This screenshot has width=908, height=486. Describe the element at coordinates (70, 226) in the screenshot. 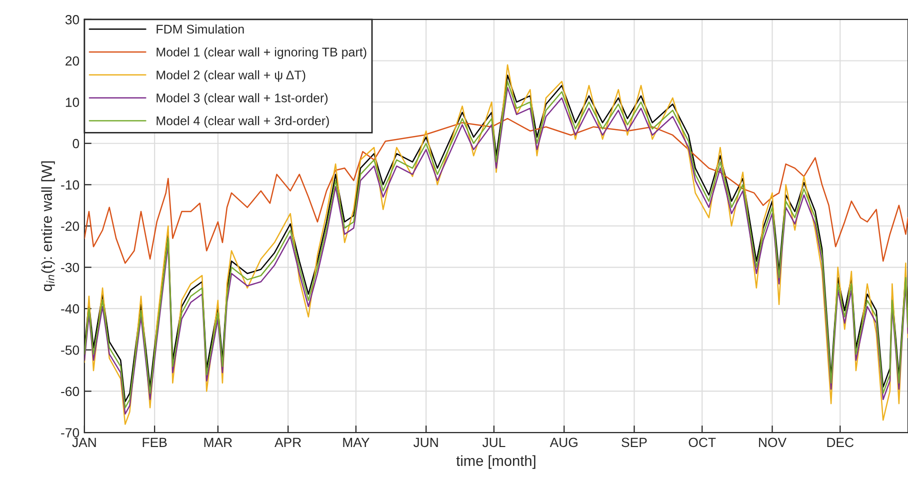

I see `y-tick-label: -20` at that location.